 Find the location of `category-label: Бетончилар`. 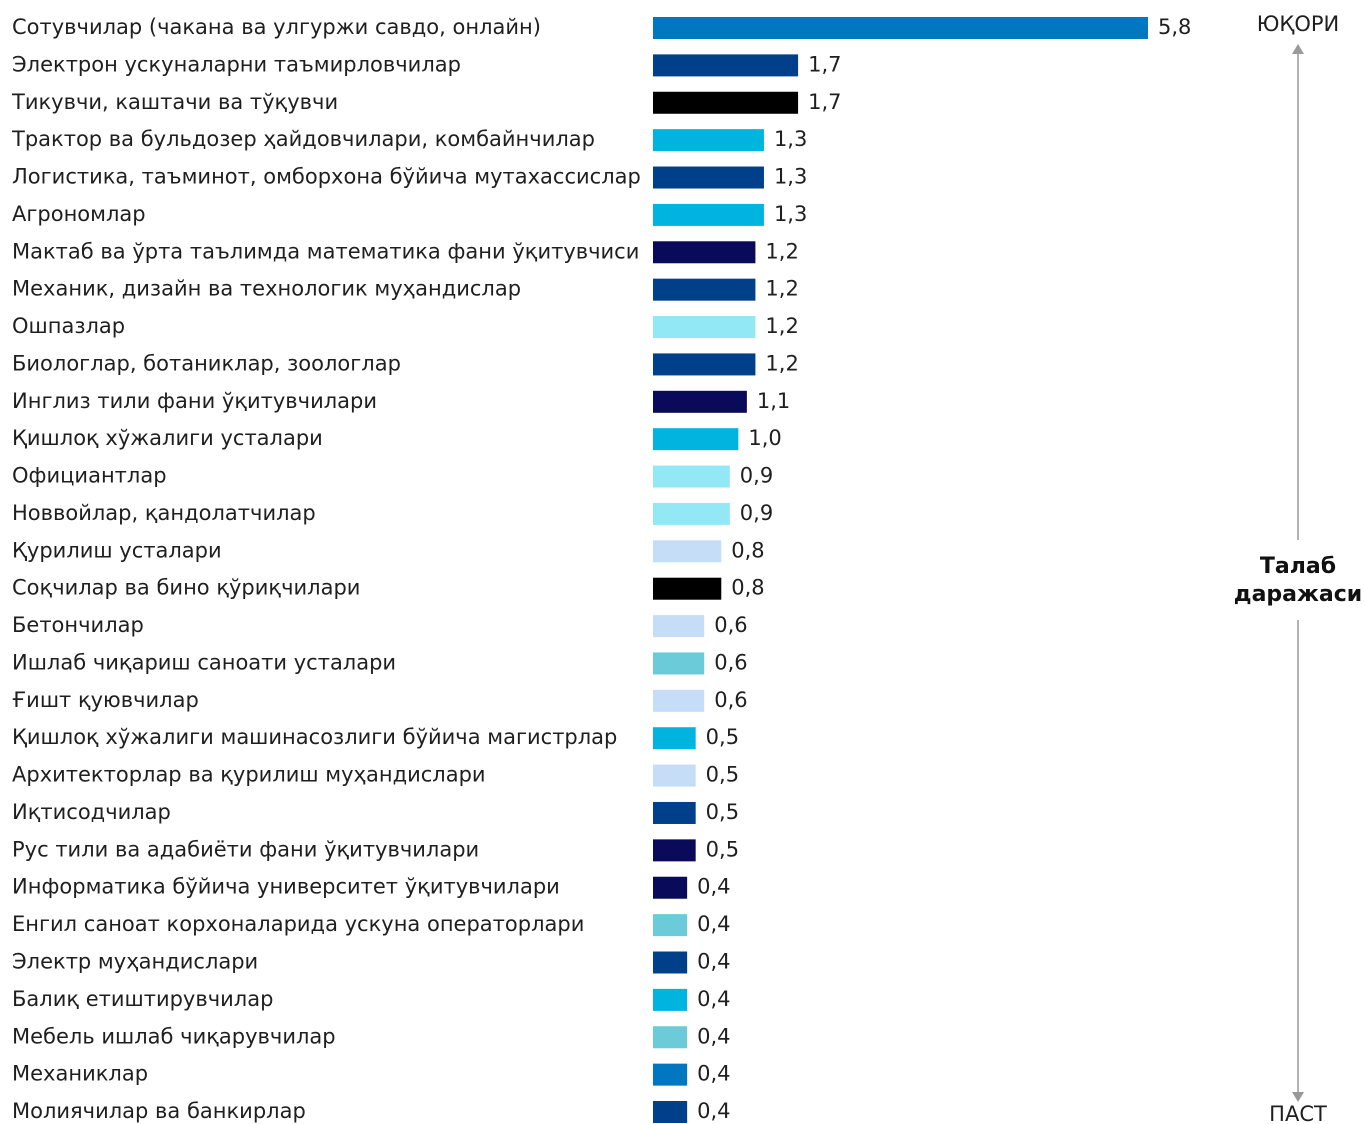

category-label: Бетончилар is located at coordinates (78, 625).